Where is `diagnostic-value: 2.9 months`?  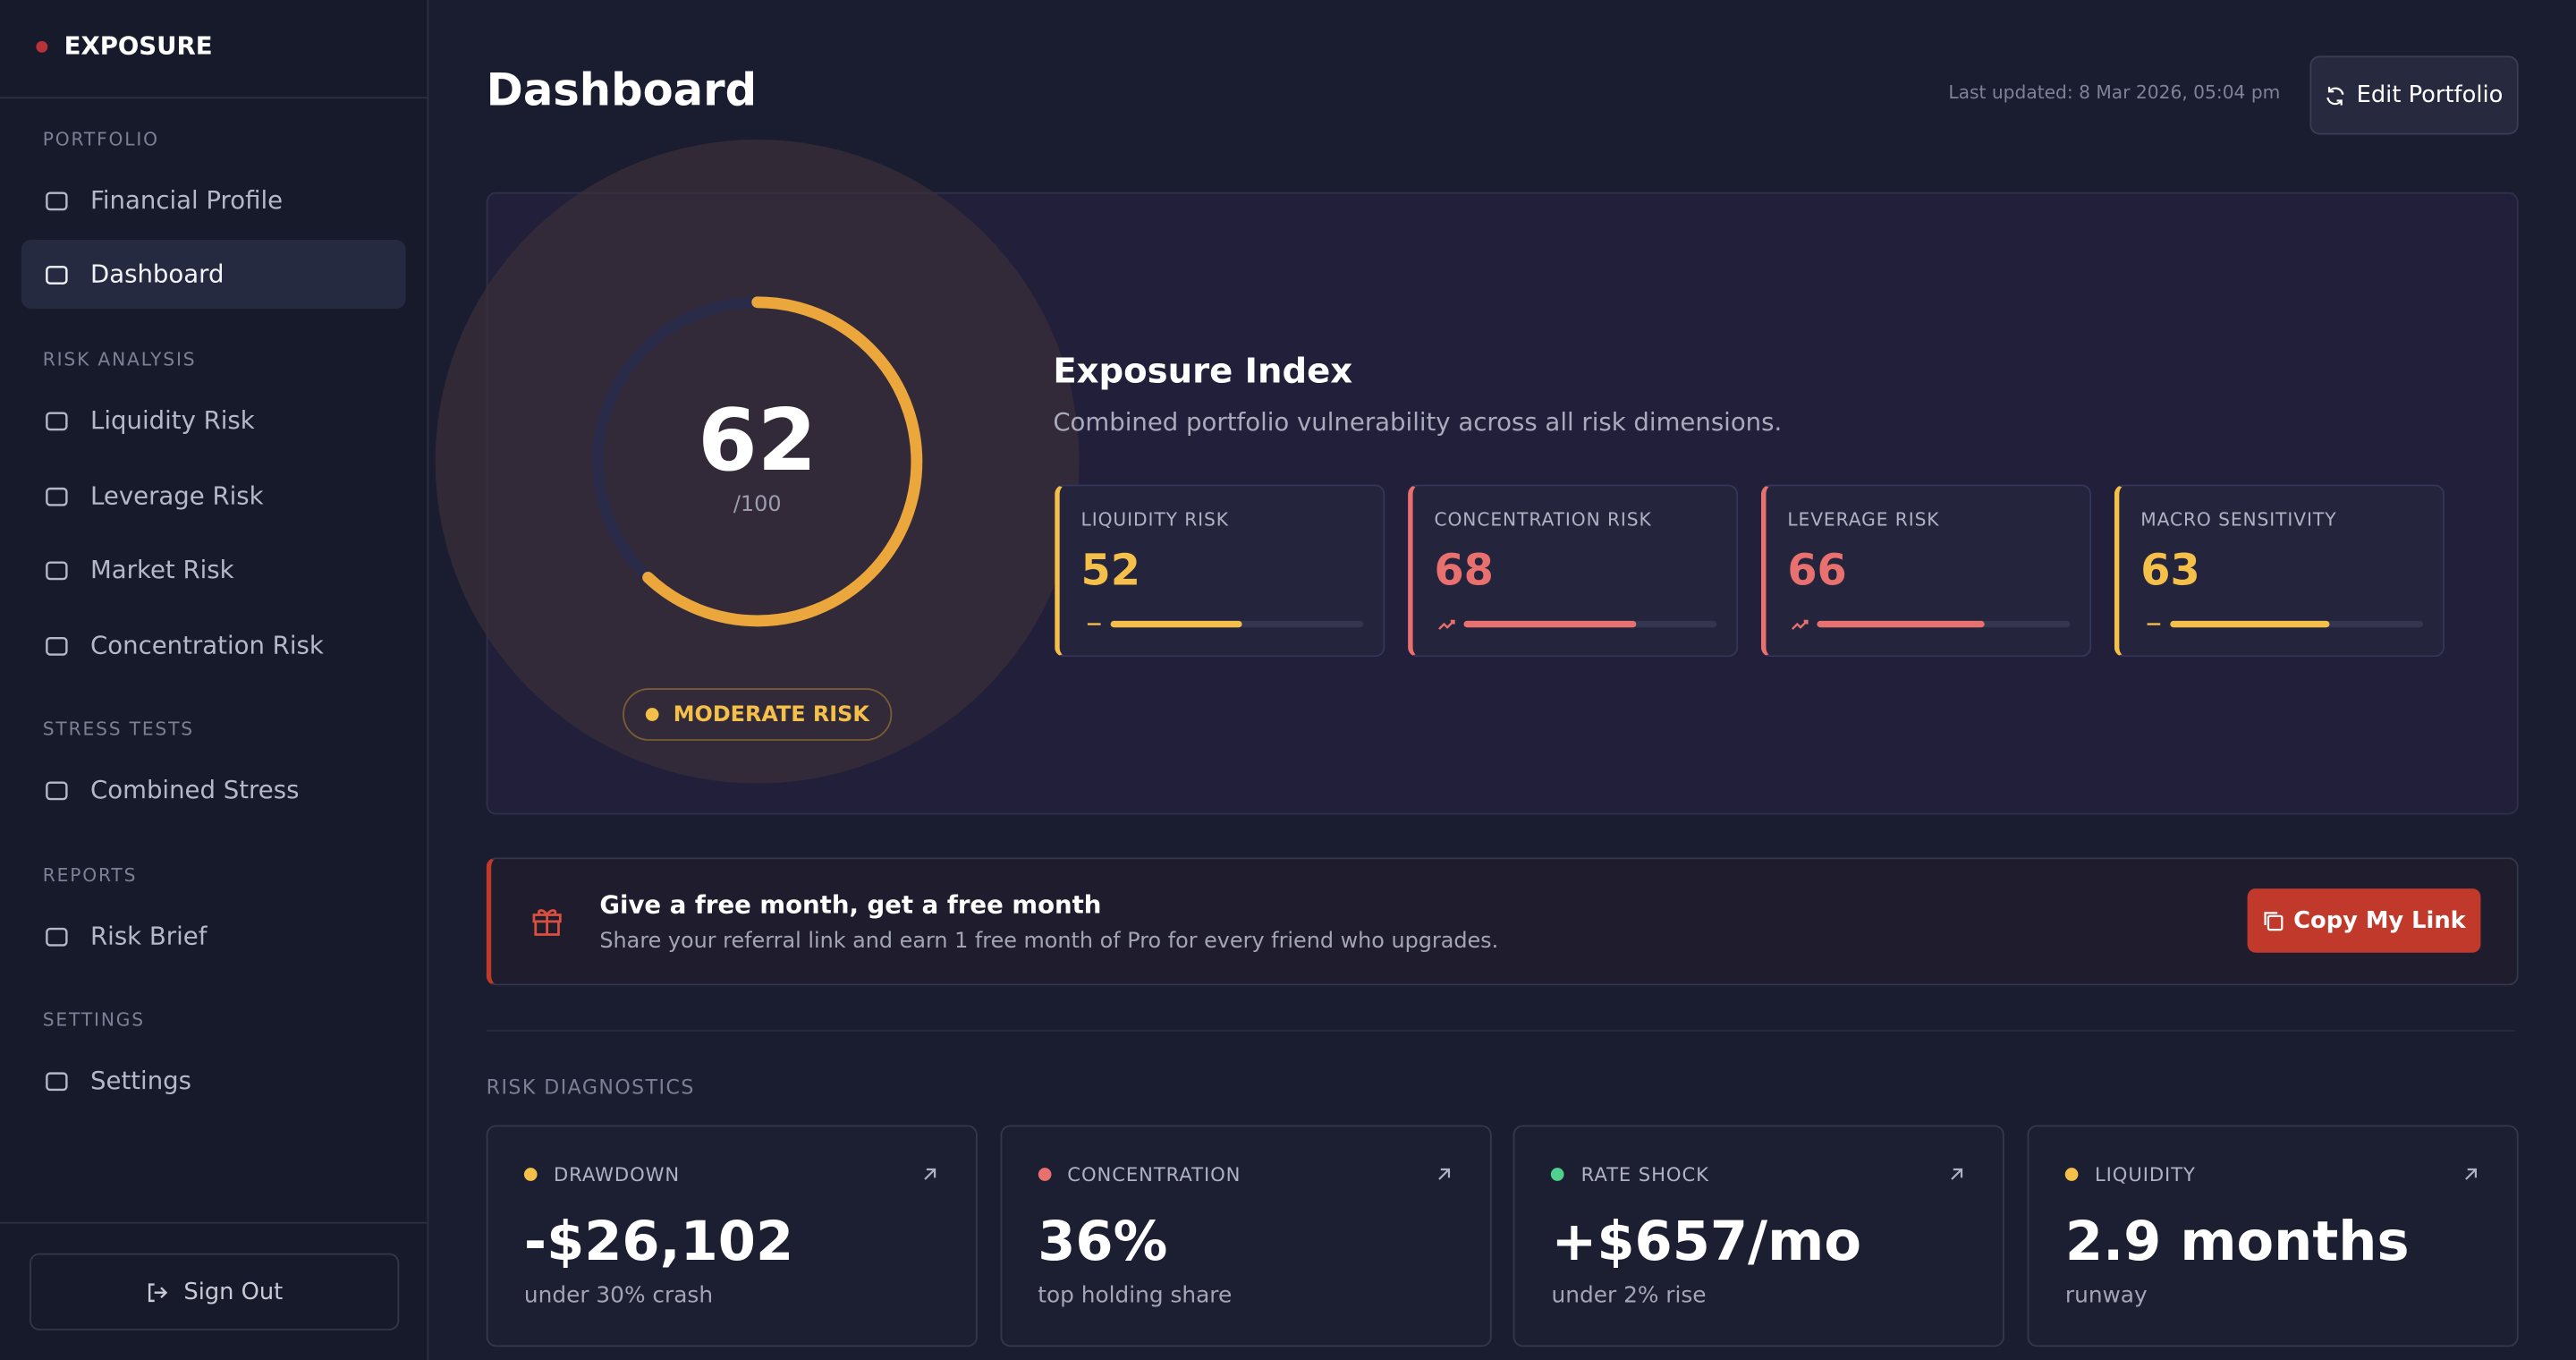 diagnostic-value: 2.9 months is located at coordinates (2237, 1241).